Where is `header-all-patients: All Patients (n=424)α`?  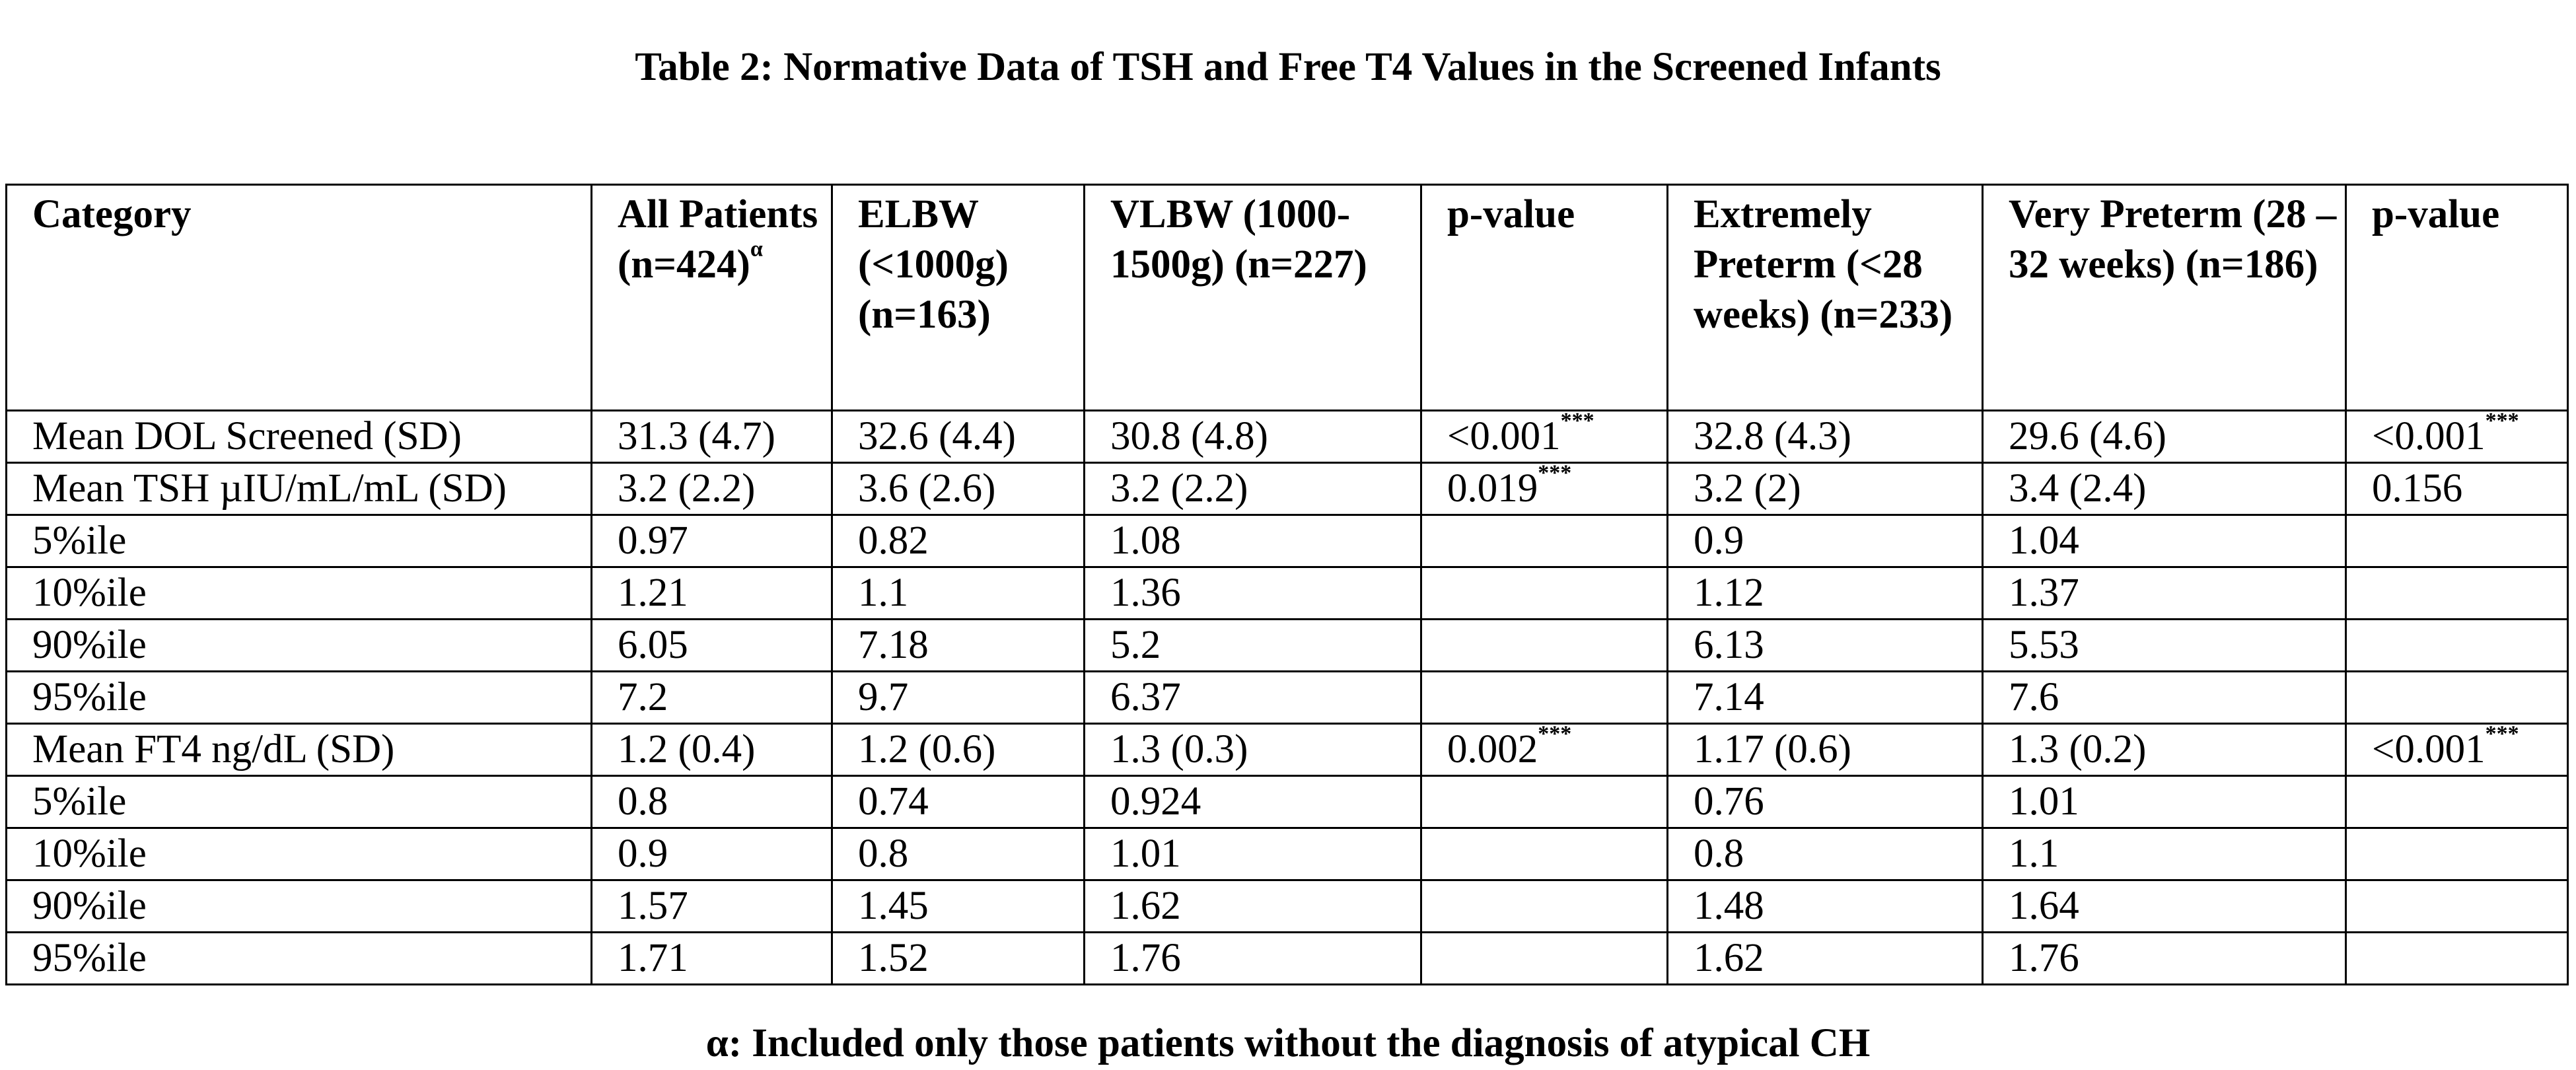
header-all-patients: All Patients (n=424)α is located at coordinates (712, 297).